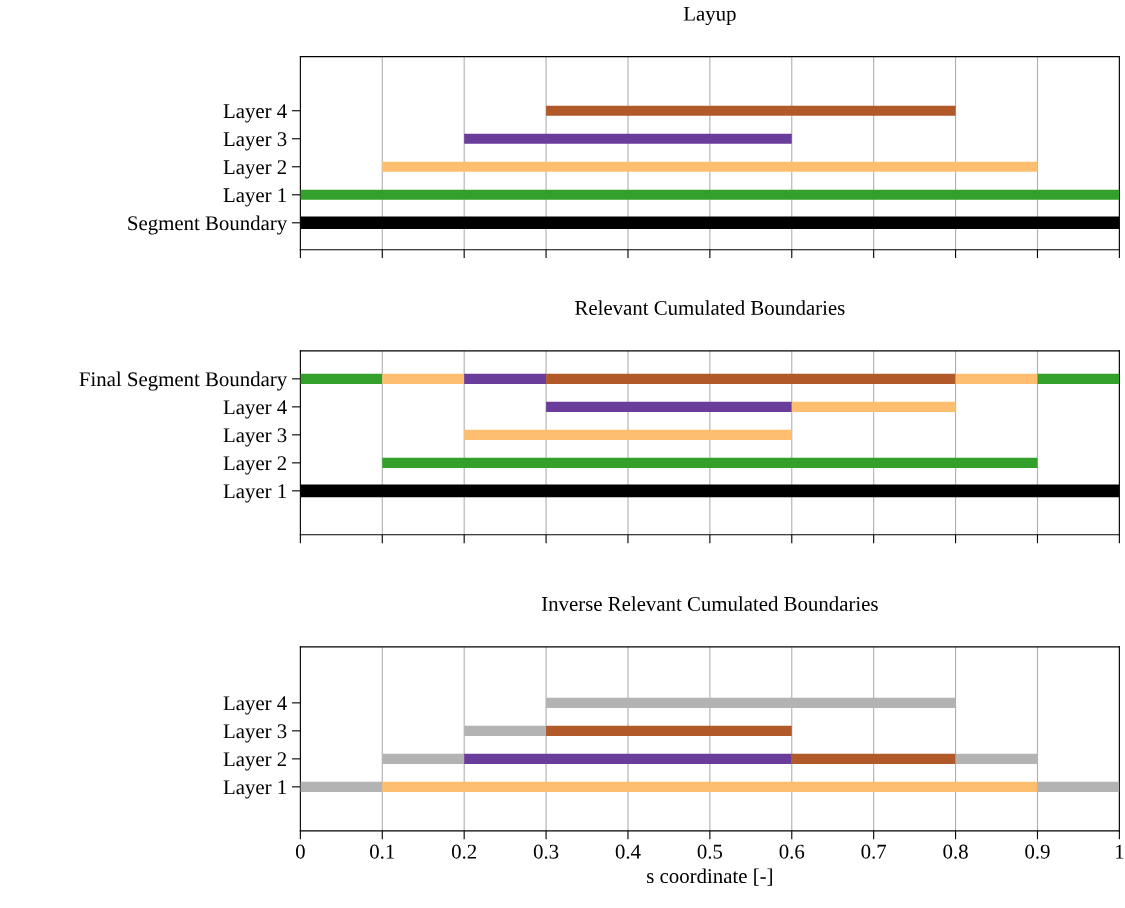 The width and height of the screenshot is (1125, 908). I want to click on x-tick-label: 0.6, so click(792, 851).